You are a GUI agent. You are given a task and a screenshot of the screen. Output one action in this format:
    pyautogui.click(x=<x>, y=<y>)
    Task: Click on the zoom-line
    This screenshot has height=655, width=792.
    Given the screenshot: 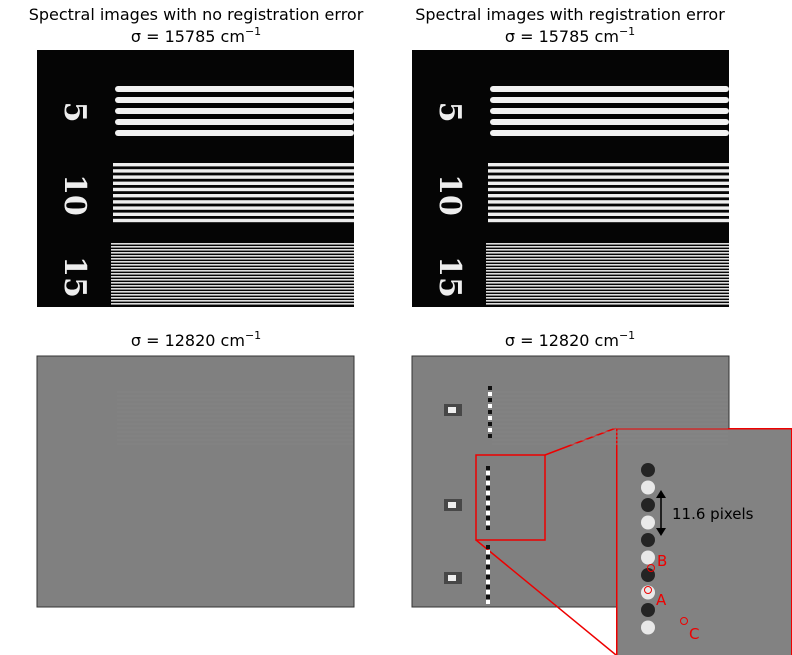 What is the action you would take?
    pyautogui.click(x=546, y=597)
    